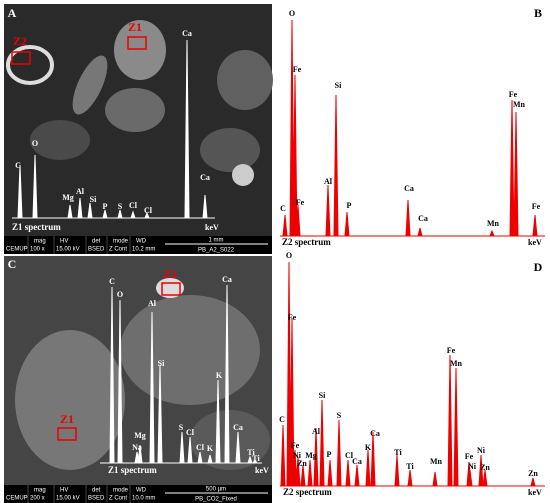 This screenshot has width=550, height=503. What do you see at coordinates (216, 251) in the screenshot?
I see `file-name: PB_A2_S022` at bounding box center [216, 251].